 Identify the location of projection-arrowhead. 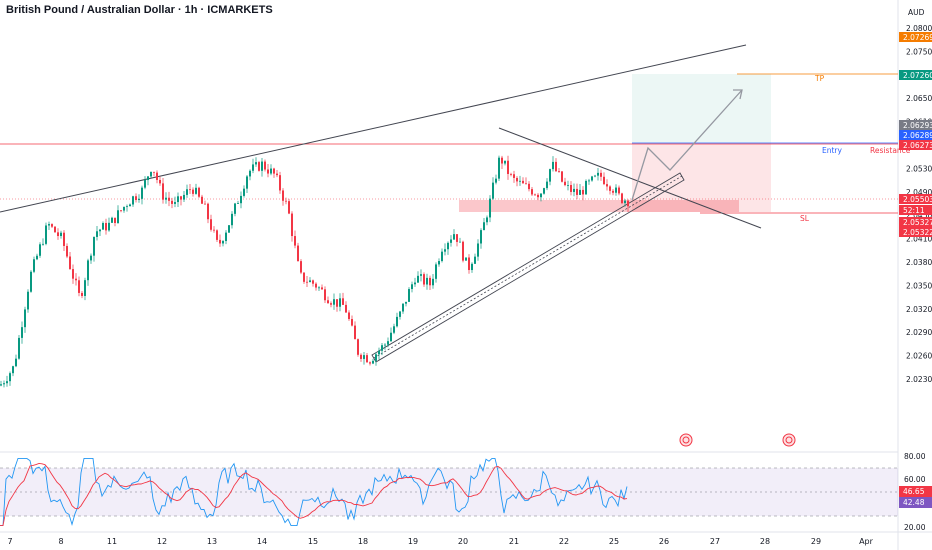
(738, 94).